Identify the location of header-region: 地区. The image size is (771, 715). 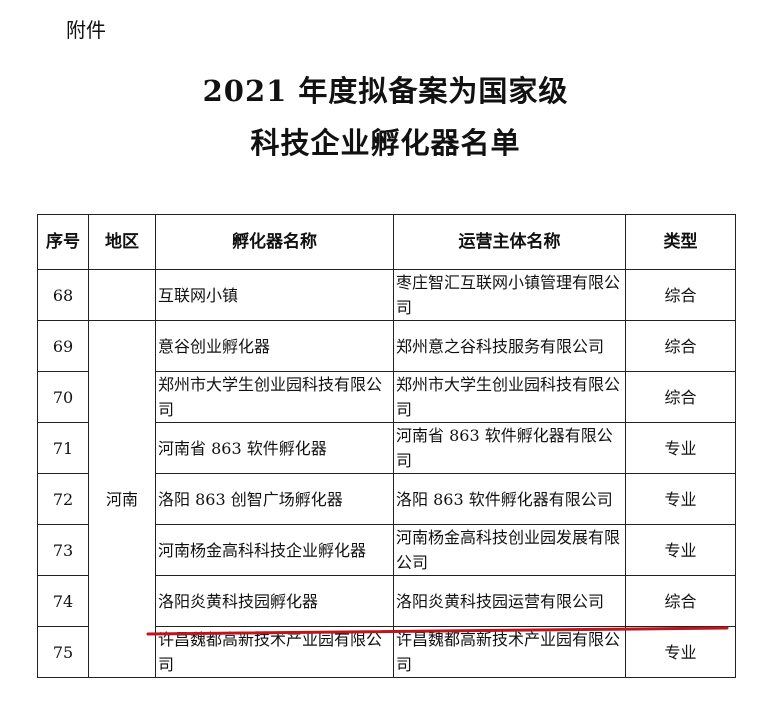
(122, 242).